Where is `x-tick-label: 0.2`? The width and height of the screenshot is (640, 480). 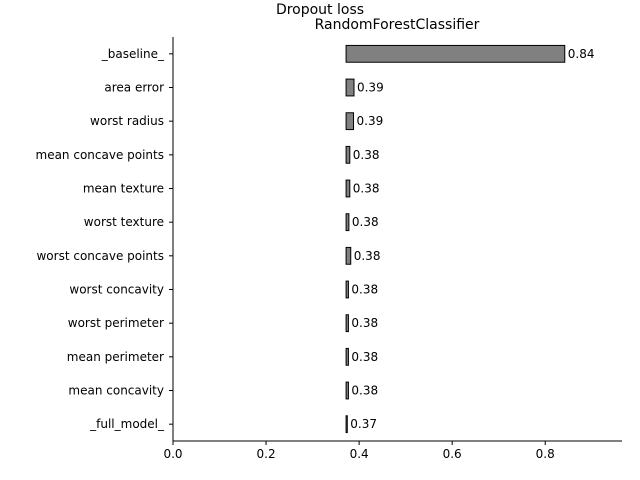 x-tick-label: 0.2 is located at coordinates (266, 454).